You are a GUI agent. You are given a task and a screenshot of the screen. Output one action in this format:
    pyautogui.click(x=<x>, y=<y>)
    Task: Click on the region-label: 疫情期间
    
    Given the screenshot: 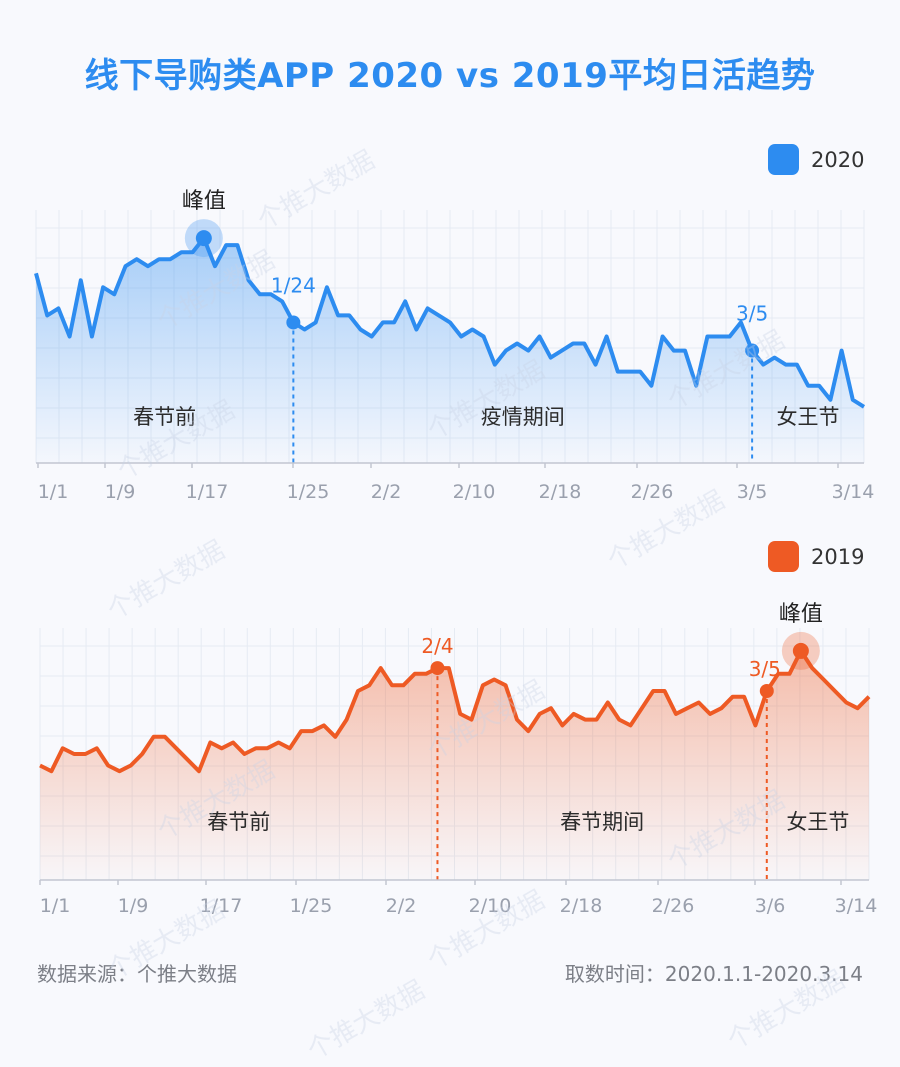 What is the action you would take?
    pyautogui.click(x=523, y=417)
    